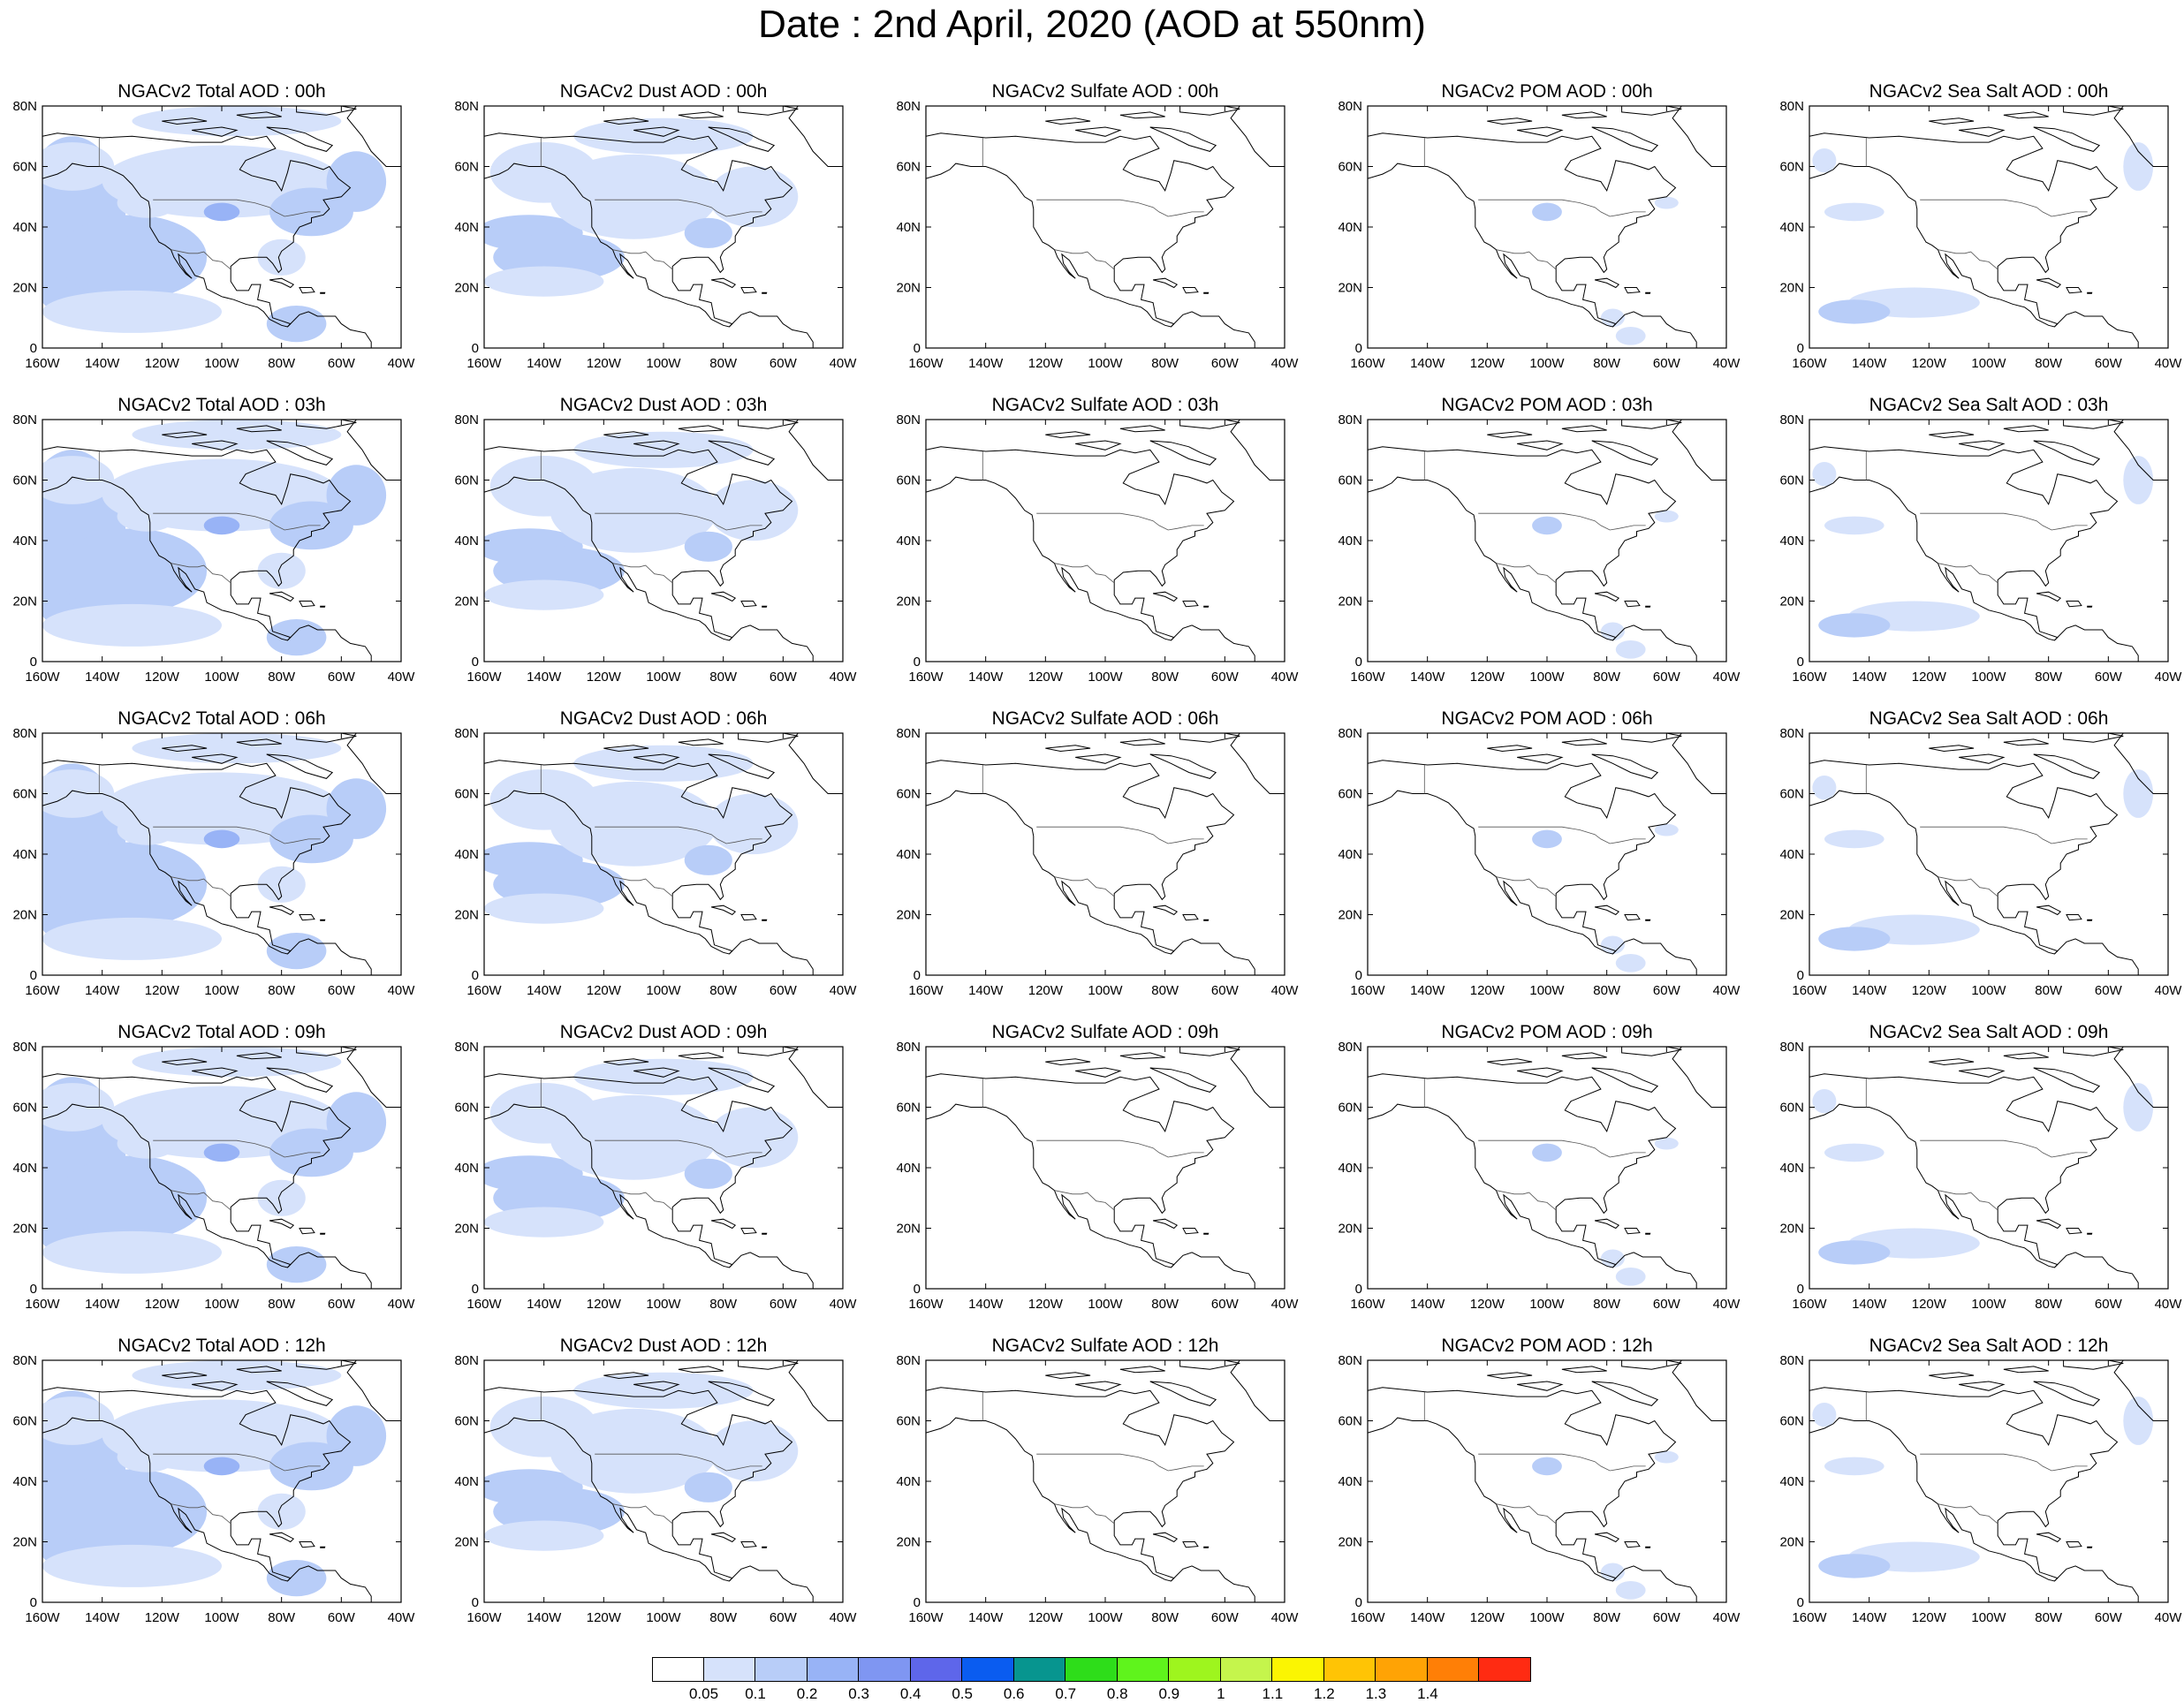  I want to click on panel-title: NGACv2 Sea Salt AOD : 00h, so click(1989, 91).